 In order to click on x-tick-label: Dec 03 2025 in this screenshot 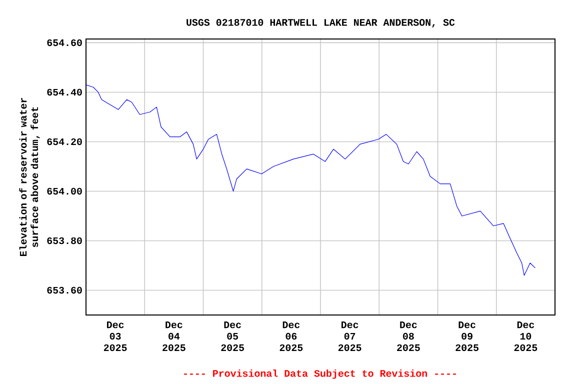, I will do `click(115, 337)`.